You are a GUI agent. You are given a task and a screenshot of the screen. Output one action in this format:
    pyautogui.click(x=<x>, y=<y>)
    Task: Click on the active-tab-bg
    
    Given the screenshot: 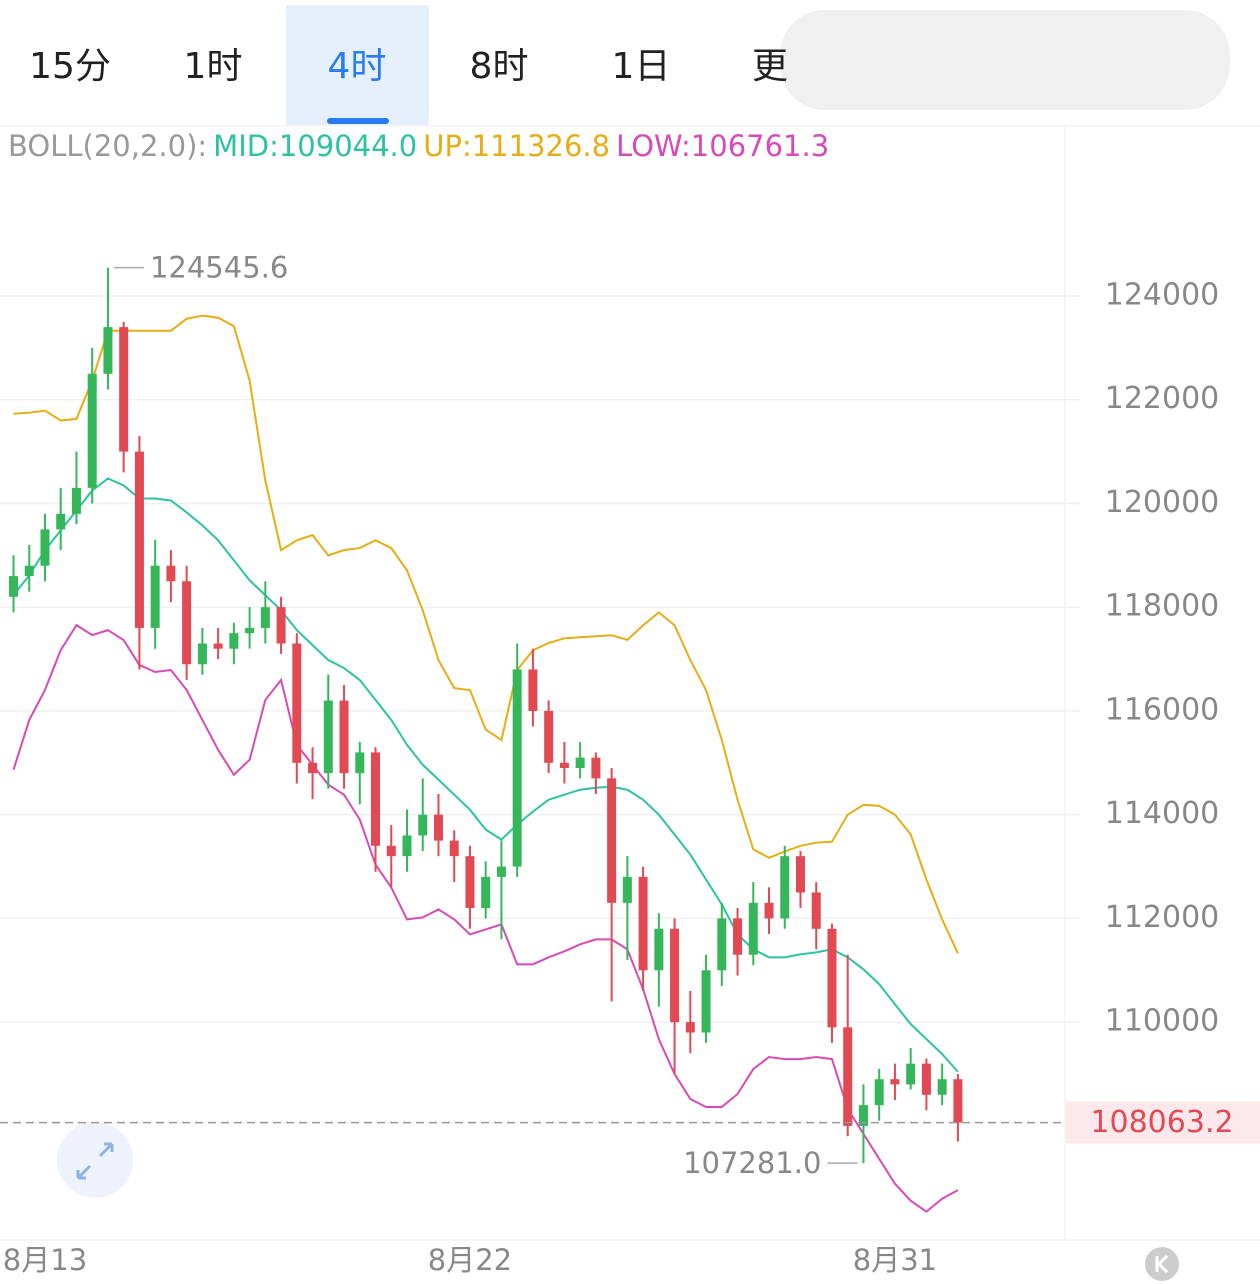 What is the action you would take?
    pyautogui.click(x=357, y=65)
    